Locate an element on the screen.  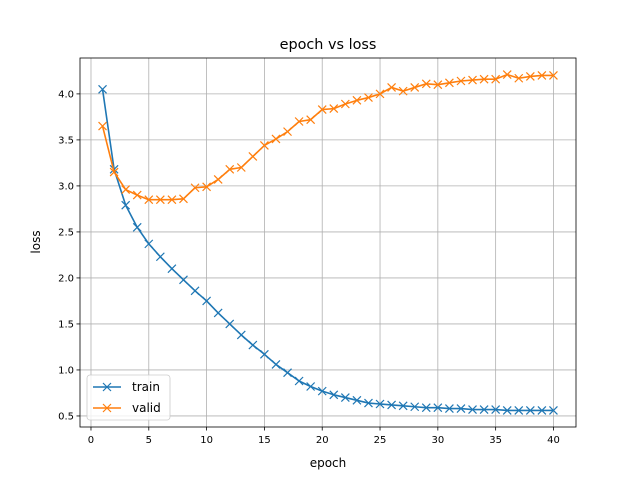
legend-marker-train is located at coordinates (107, 387).